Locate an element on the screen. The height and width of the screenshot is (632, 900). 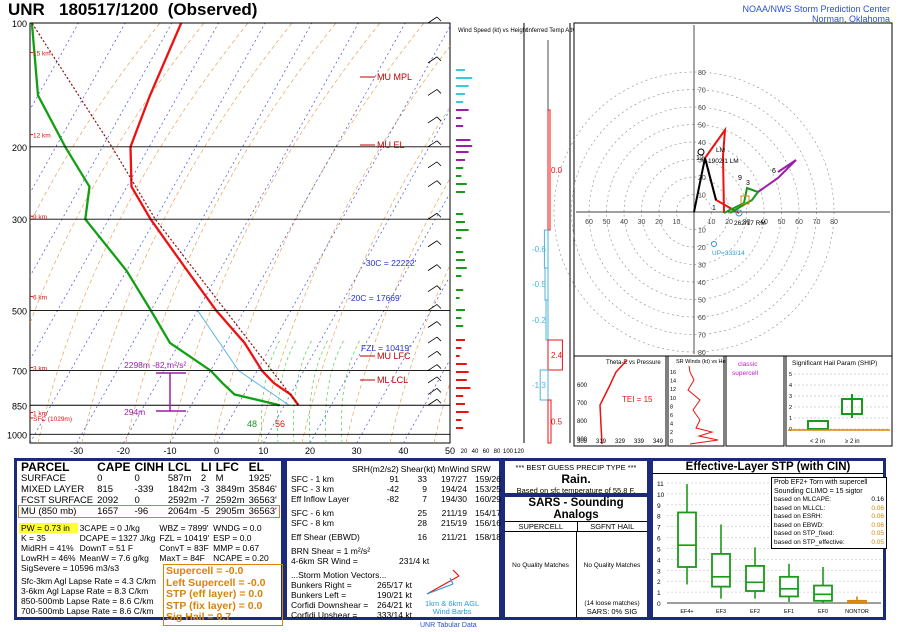
cell: 587m is located at coordinates (179, 478).